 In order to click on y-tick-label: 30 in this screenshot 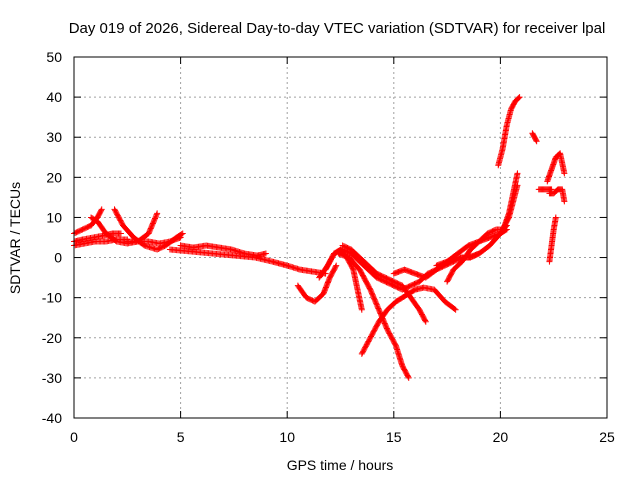, I will do `click(54, 137)`.